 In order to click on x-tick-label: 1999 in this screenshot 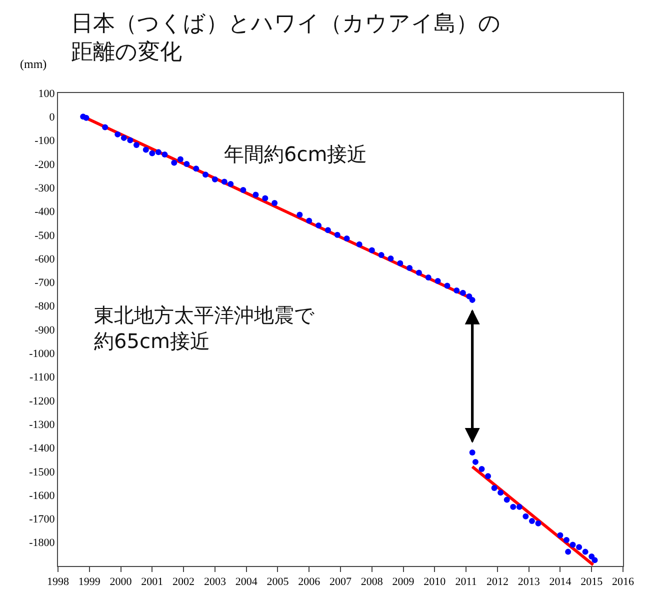, I will do `click(89, 582)`.